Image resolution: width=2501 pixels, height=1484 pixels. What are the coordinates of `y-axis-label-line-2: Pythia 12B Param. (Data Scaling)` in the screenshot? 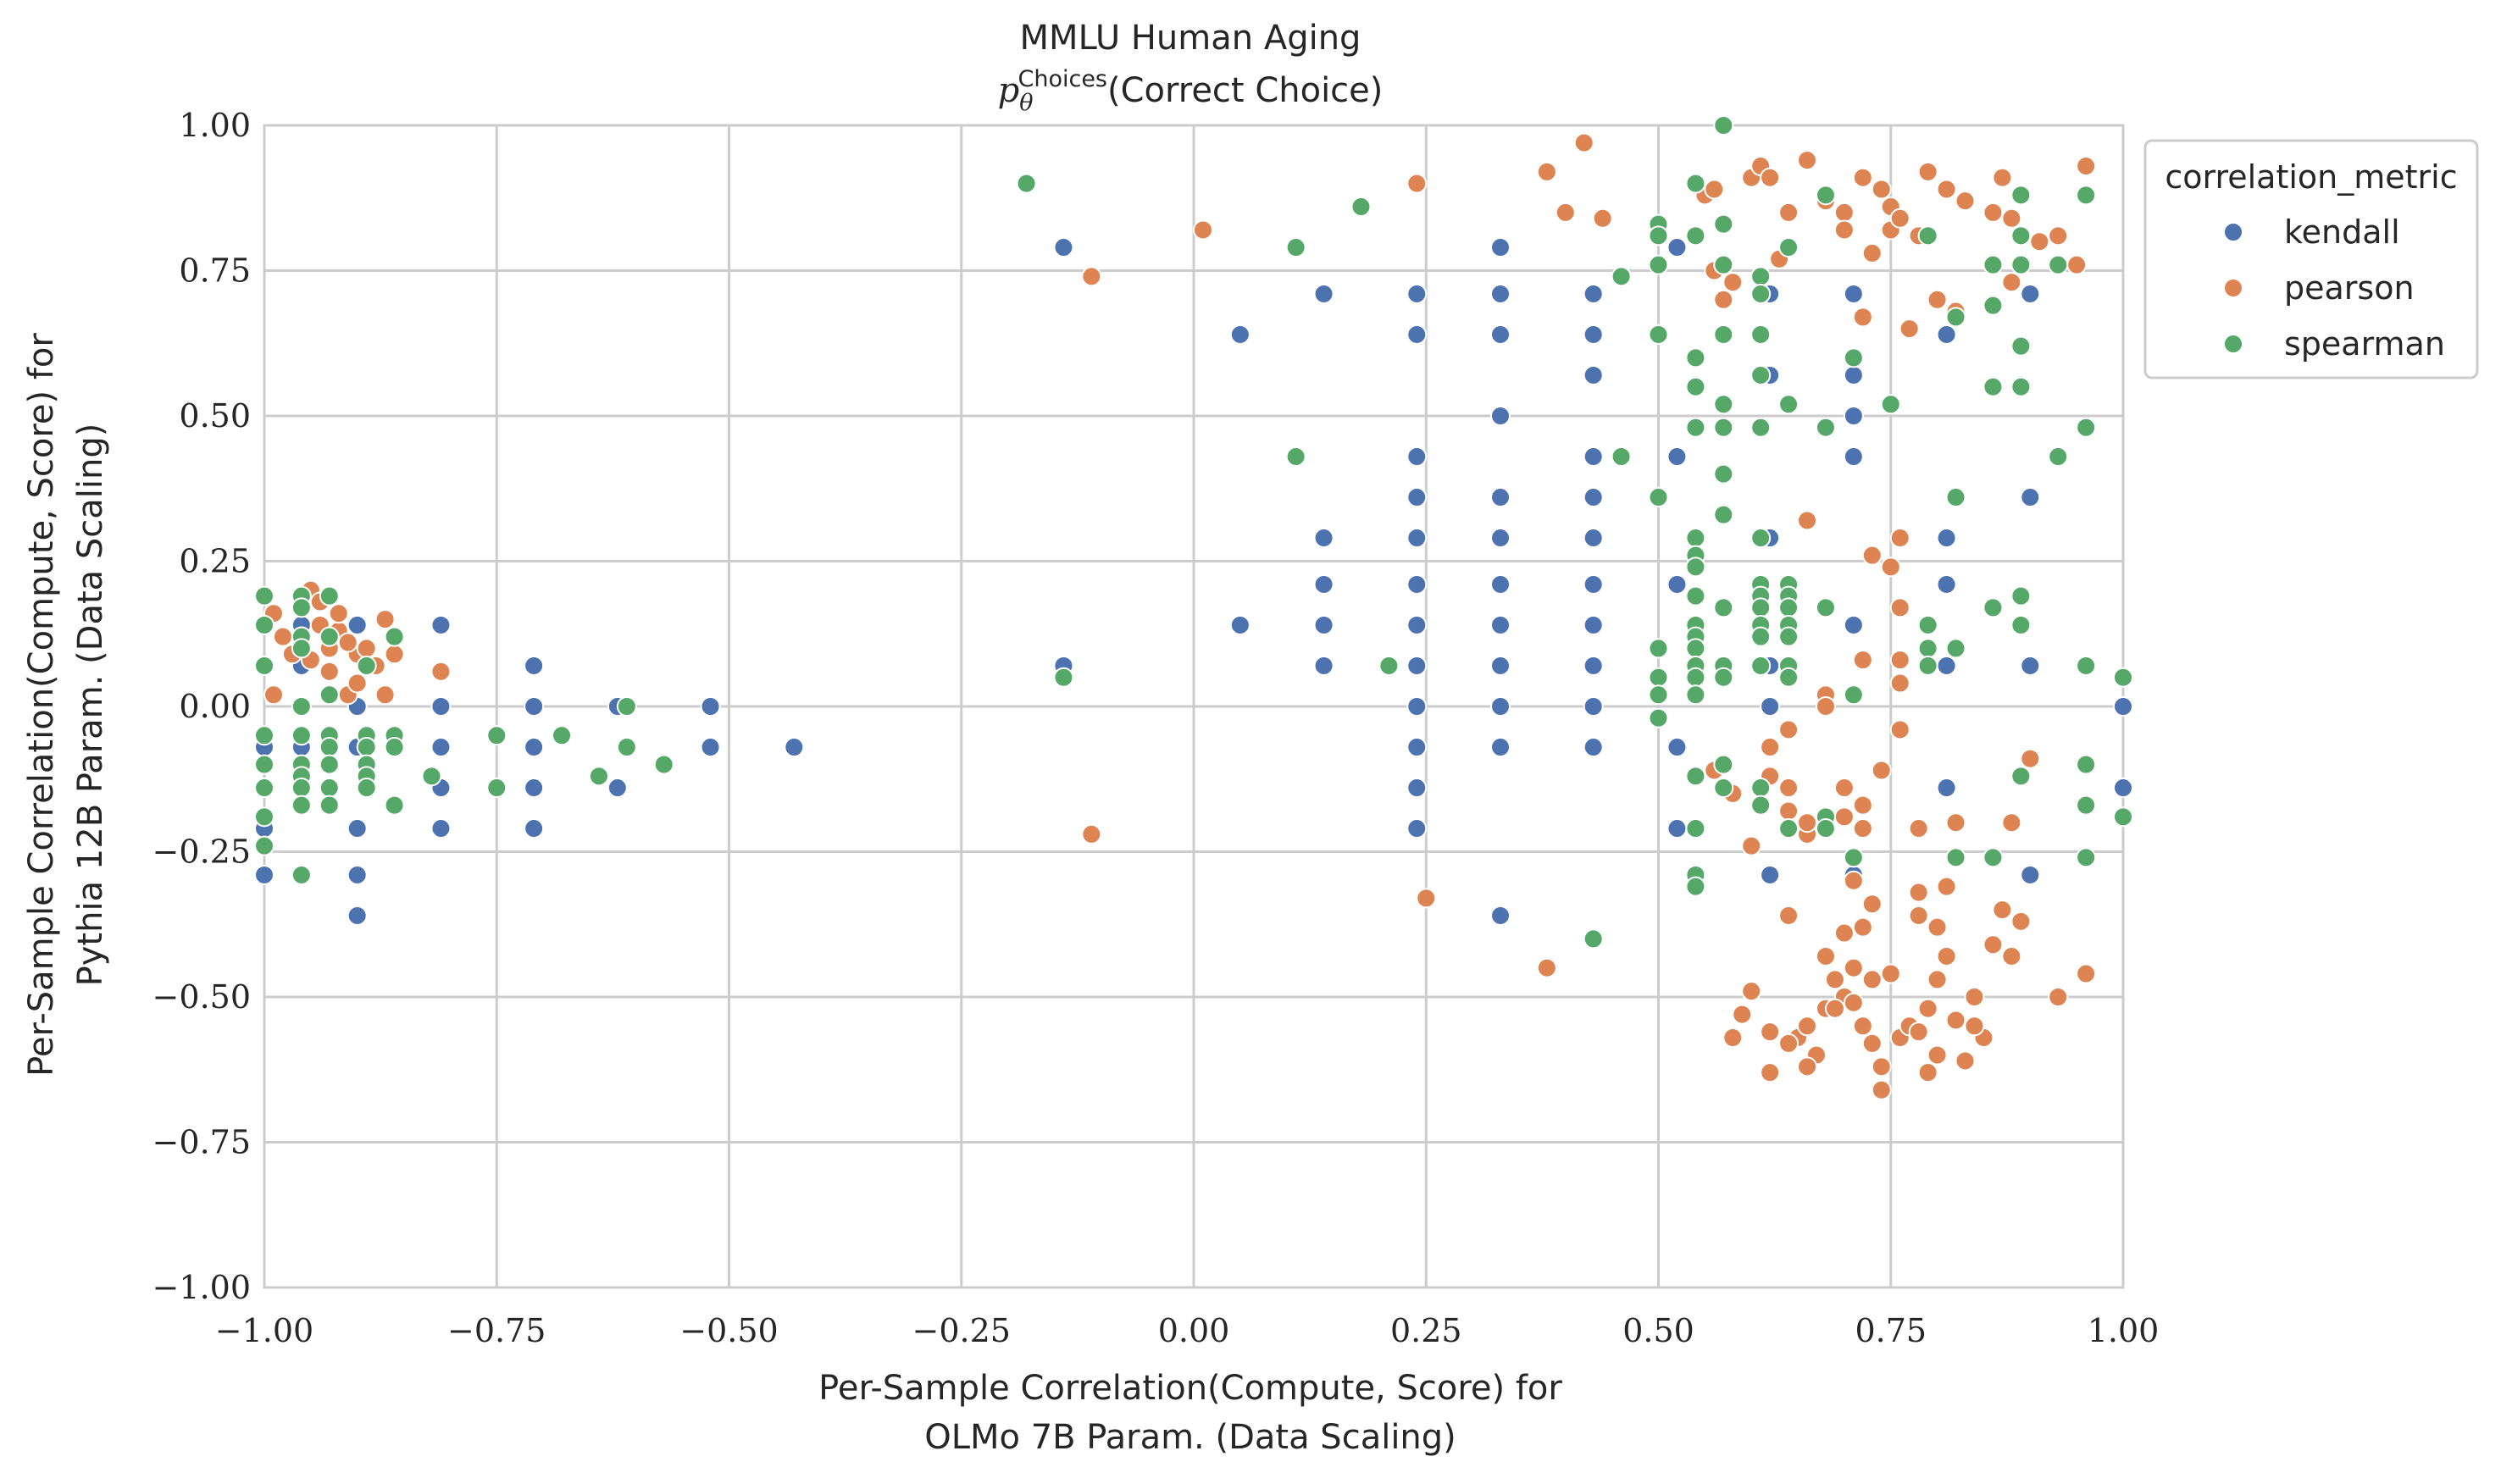 It's located at (90, 705).